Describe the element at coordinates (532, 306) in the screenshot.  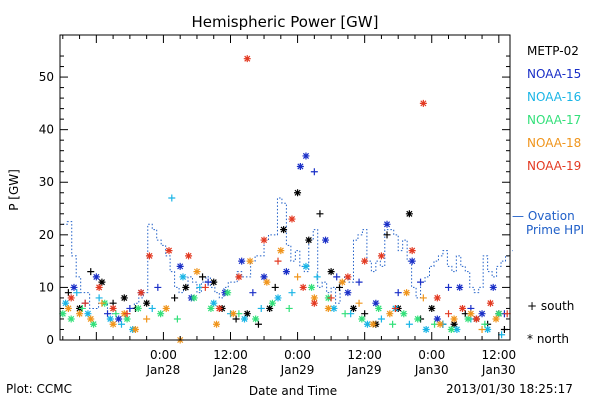
I see `south-symbol: +` at that location.